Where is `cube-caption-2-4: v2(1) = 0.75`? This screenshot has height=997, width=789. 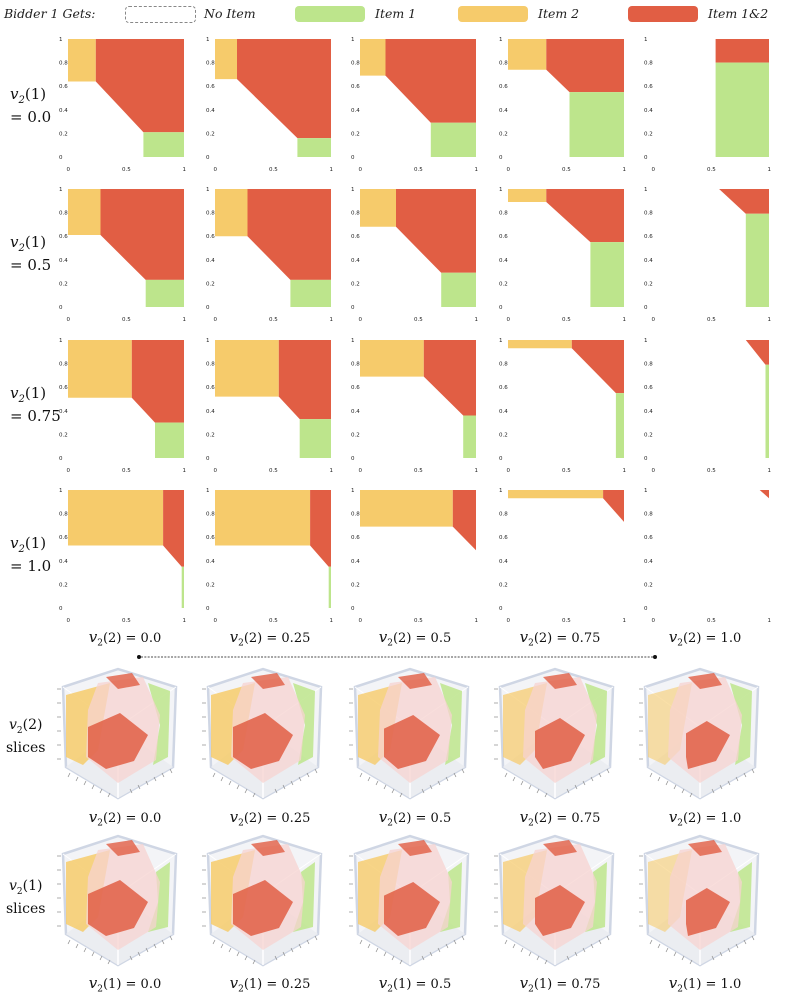 cube-caption-2-4: v2(1) = 0.75 is located at coordinates (560, 984).